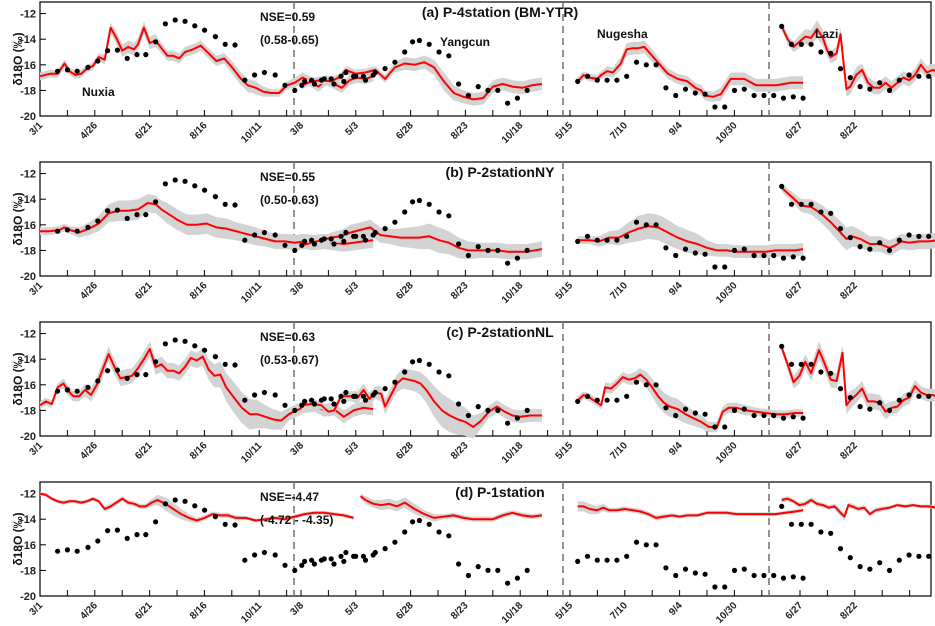 Image resolution: width=935 pixels, height=626 pixels. I want to click on simulated-line-lazi, so click(857, 58).